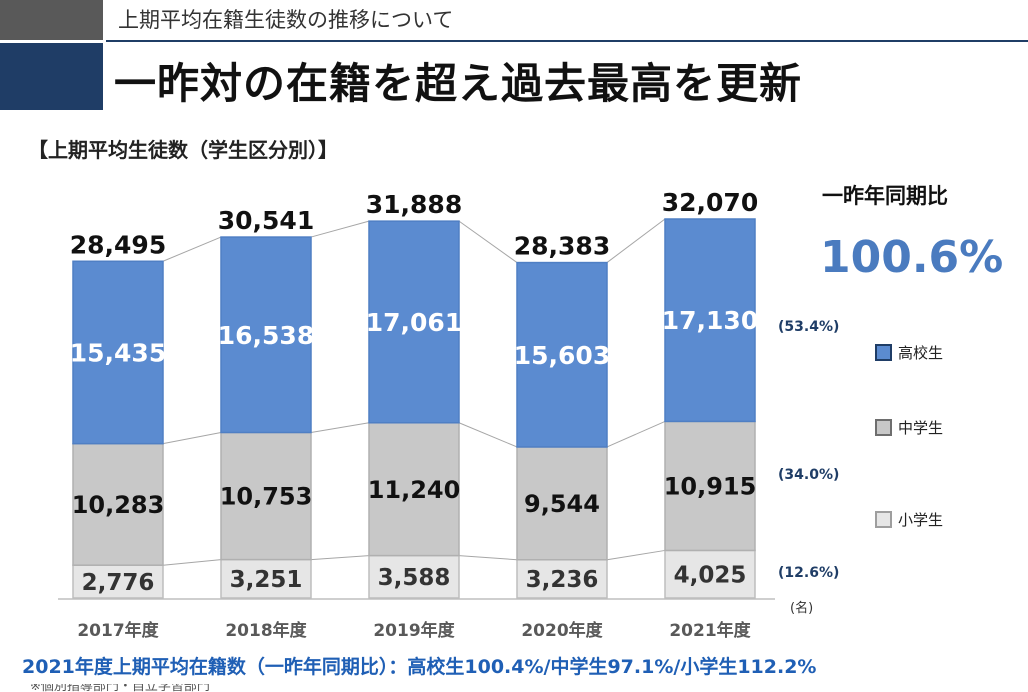  Describe the element at coordinates (414, 630) in the screenshot. I see `x-tick-label: 2019年度` at that location.